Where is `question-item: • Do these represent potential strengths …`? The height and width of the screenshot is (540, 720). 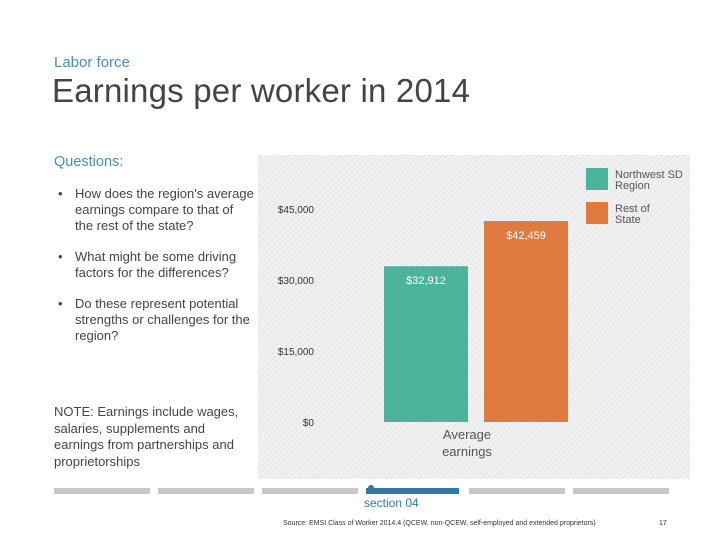
question-item: • Do these represent potential strengths … is located at coordinates (154, 320).